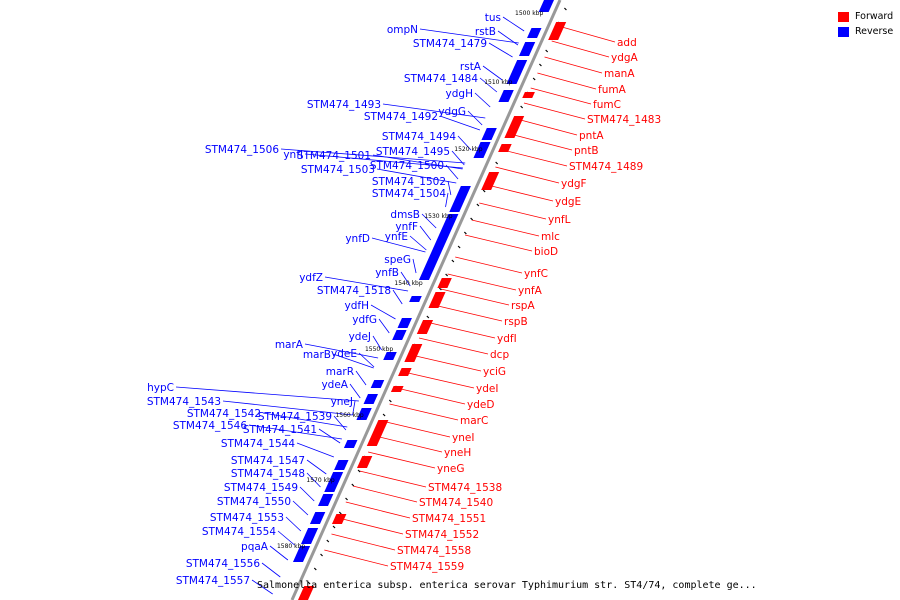  What do you see at coordinates (387, 273) in the screenshot?
I see `gene-label-ynfb: ynfB` at bounding box center [387, 273].